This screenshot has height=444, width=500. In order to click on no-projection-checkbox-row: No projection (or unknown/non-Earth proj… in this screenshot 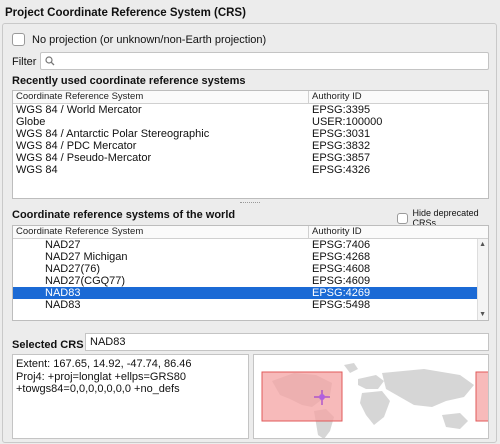, I will do `click(139, 39)`.